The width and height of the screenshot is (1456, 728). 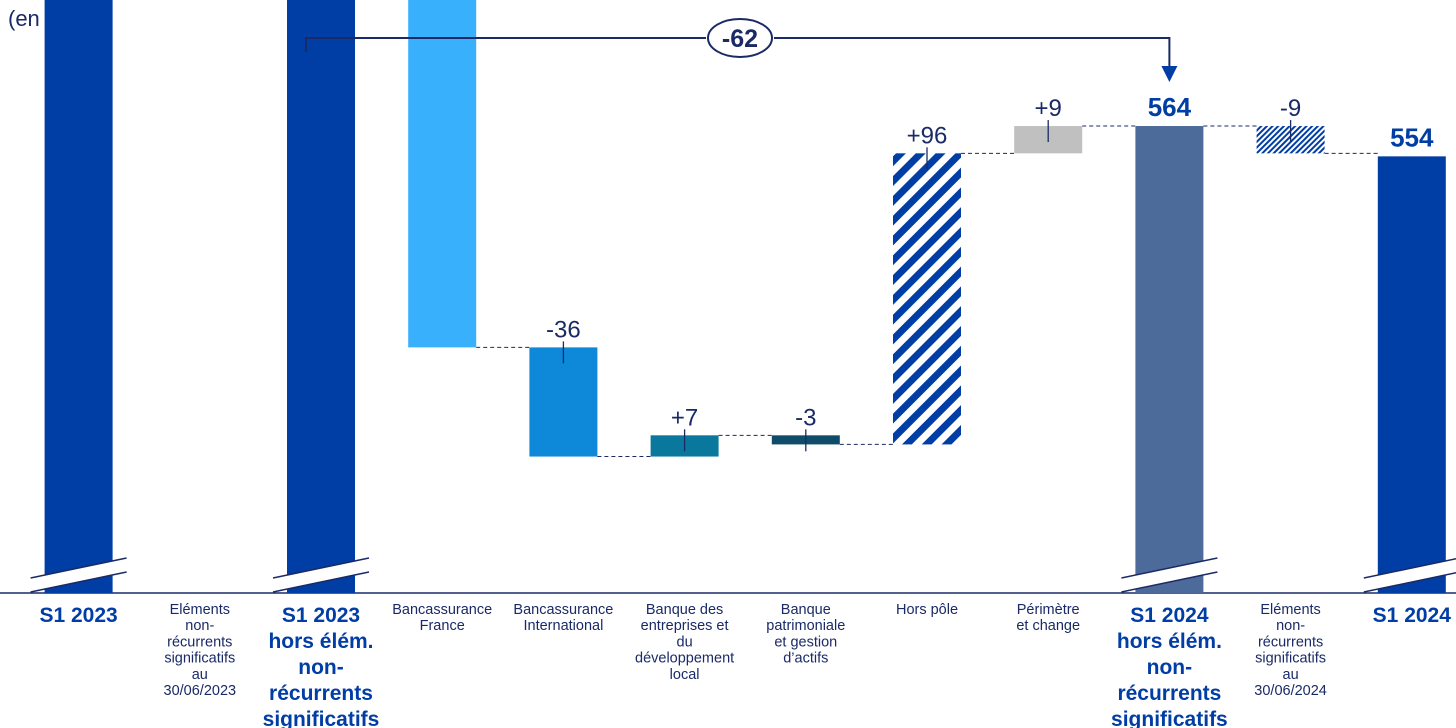 I want to click on category-label-4: Bancassurance International, so click(x=563, y=618).